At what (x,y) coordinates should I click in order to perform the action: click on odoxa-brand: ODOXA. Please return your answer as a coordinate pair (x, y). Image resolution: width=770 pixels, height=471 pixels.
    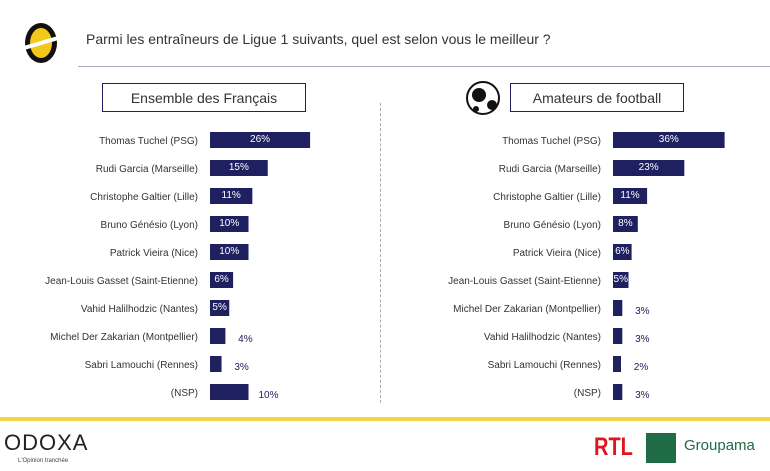
    Looking at the image, I should click on (46, 442).